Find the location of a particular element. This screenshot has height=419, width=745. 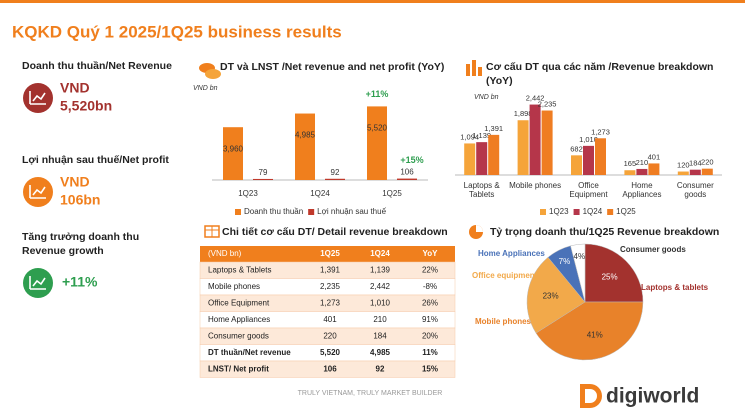

table-cell: 26% is located at coordinates (430, 302).